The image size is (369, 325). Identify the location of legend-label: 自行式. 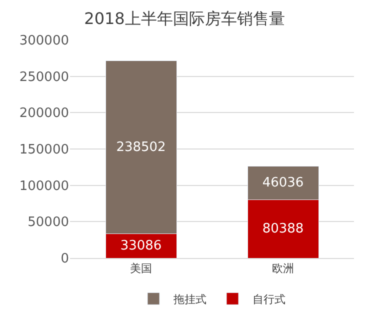
(269, 299).